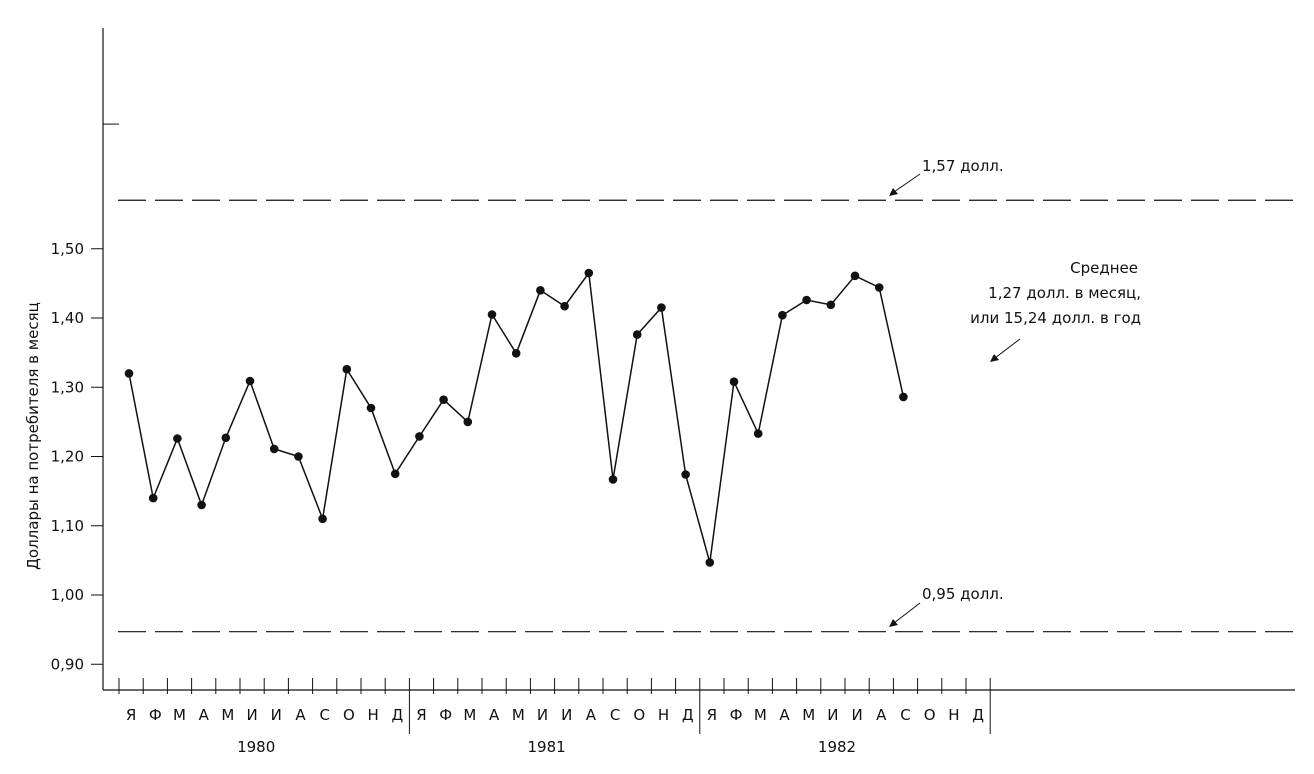 This screenshot has width=1314, height=774. What do you see at coordinates (1104, 268) in the screenshot?
I see `mean-annotation-line-1: Среднее` at bounding box center [1104, 268].